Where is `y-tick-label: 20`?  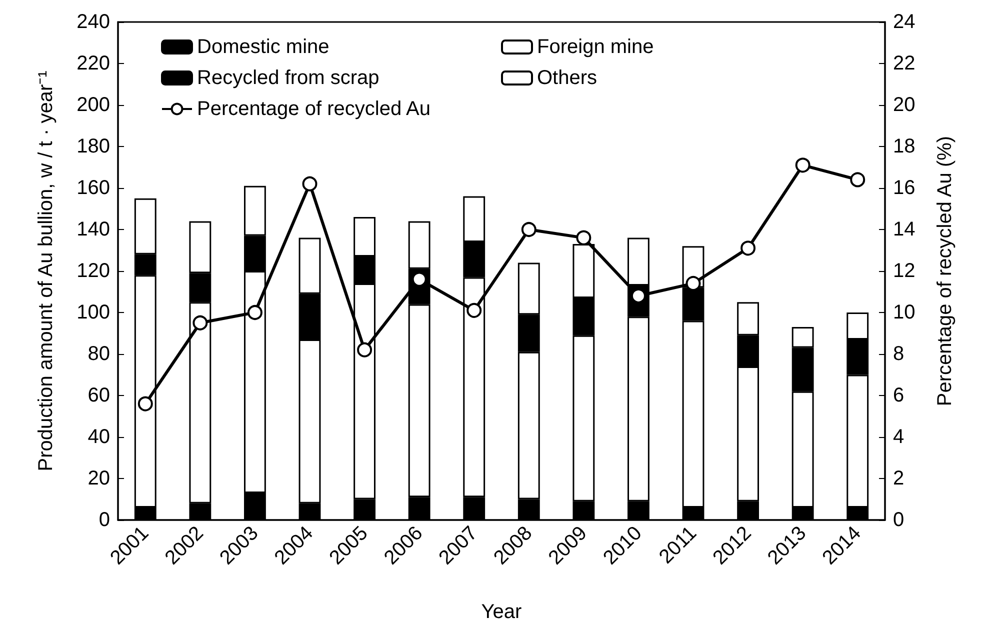
y-tick-label: 20 is located at coordinates (99, 479).